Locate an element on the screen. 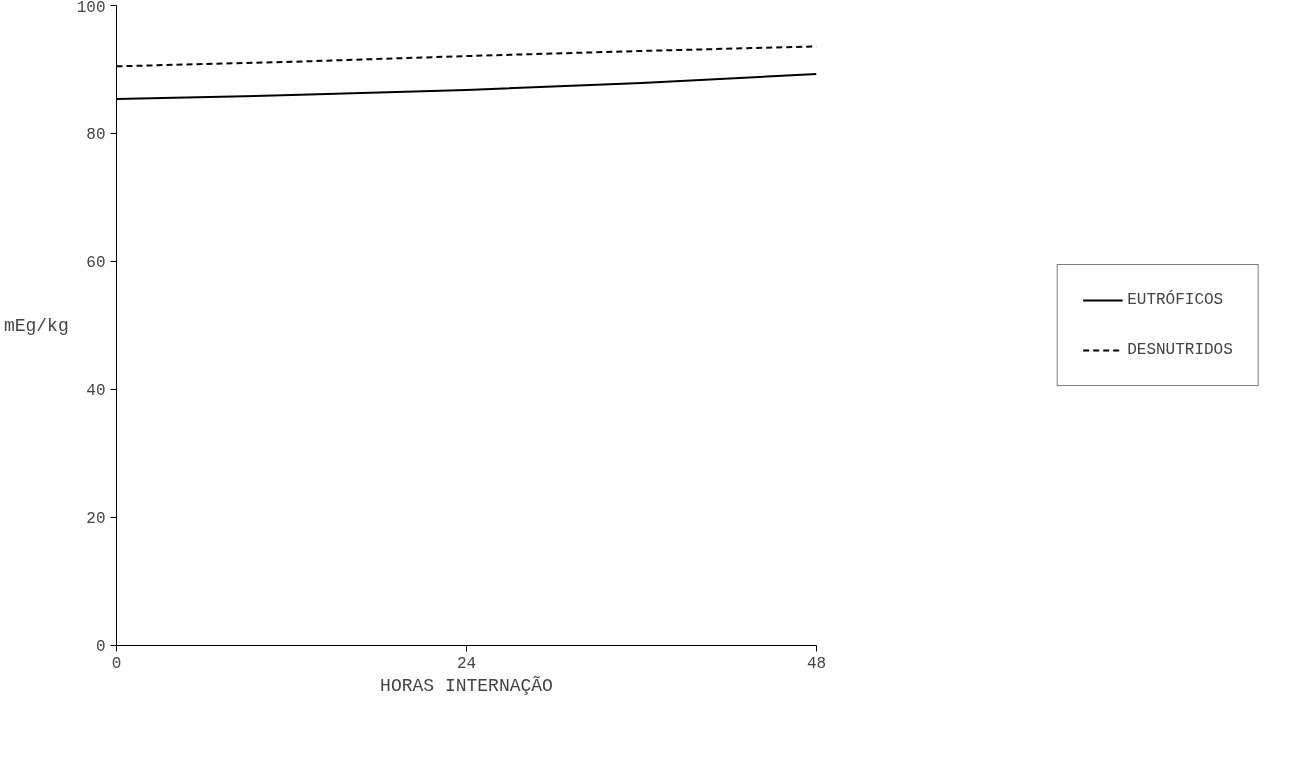  legend-label: DESNUTRIDOS is located at coordinates (1180, 350).